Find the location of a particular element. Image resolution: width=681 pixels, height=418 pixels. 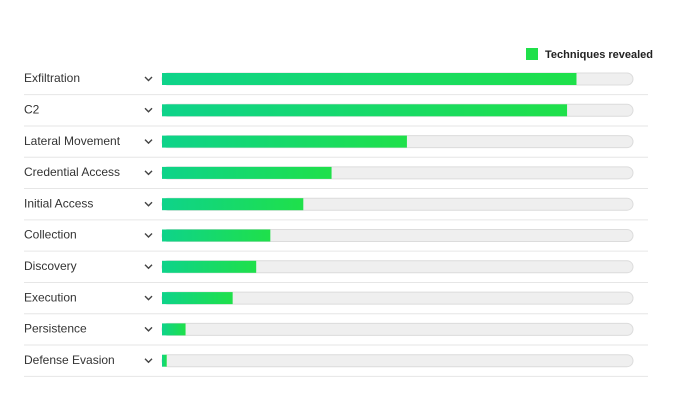

category-label: C2 is located at coordinates (32, 109).